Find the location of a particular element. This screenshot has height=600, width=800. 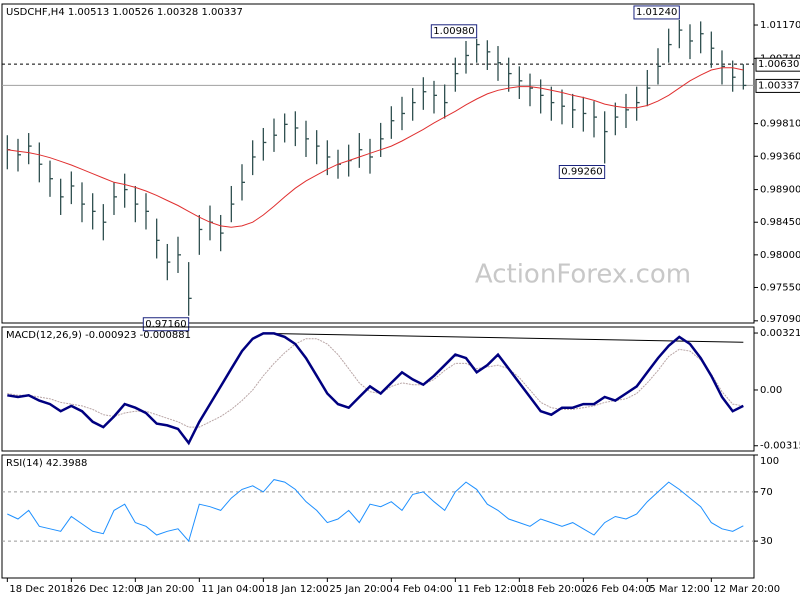

x-tick-label: 11 Jan 04:00 is located at coordinates (232, 589).